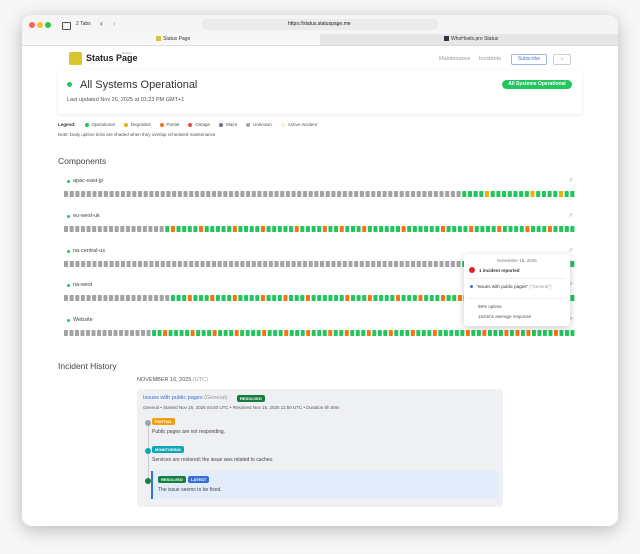 The height and width of the screenshot is (554, 640). What do you see at coordinates (169, 124) in the screenshot?
I see `legend-item: Partial` at bounding box center [169, 124].